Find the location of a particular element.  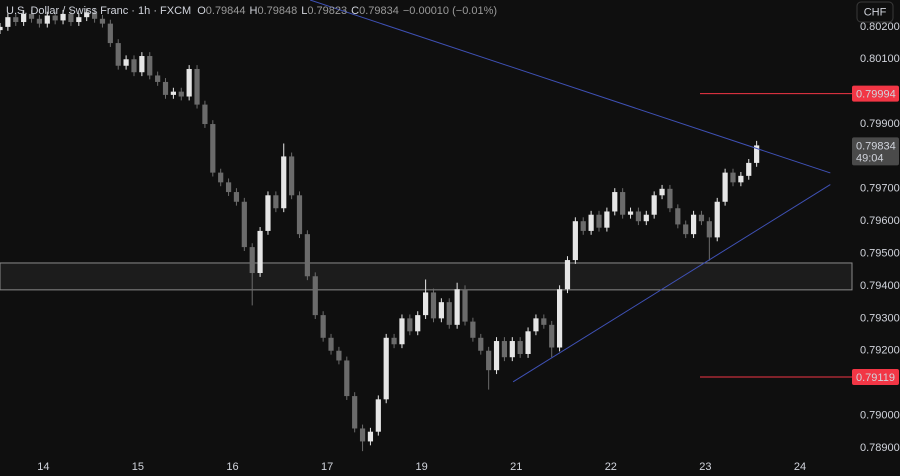

x-tick-label: 15 is located at coordinates (138, 467).